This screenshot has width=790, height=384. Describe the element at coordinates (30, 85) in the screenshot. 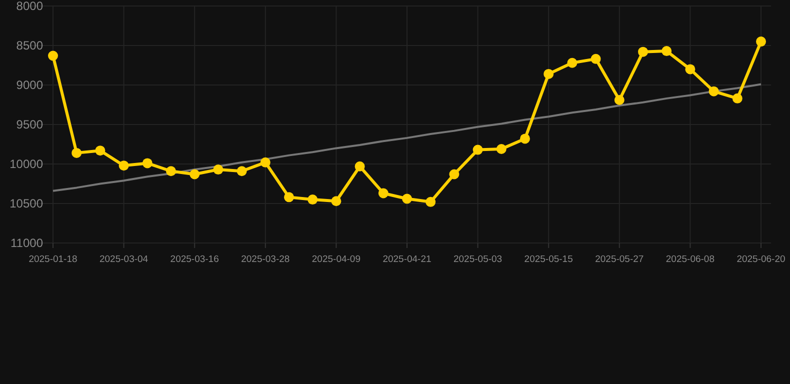

I see `y-tick-label: 9000` at that location.